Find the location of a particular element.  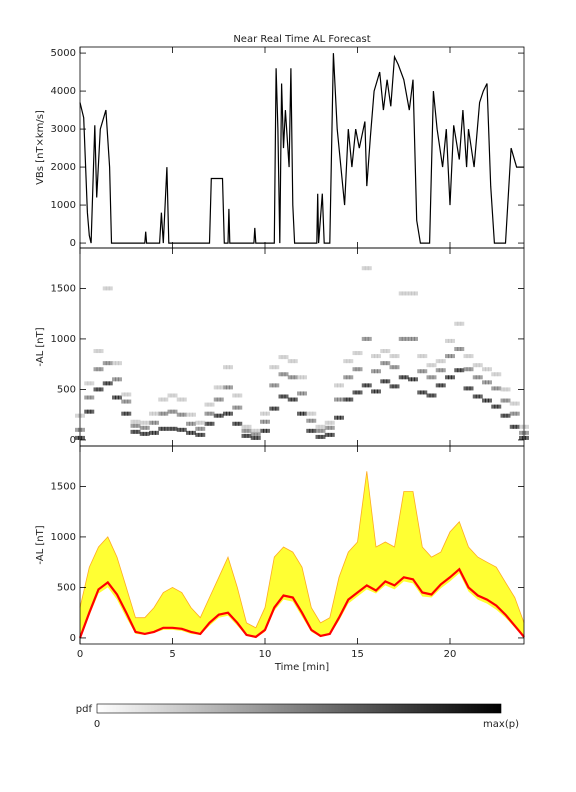

y-tick-label: 1500 is located at coordinates (63, 486).